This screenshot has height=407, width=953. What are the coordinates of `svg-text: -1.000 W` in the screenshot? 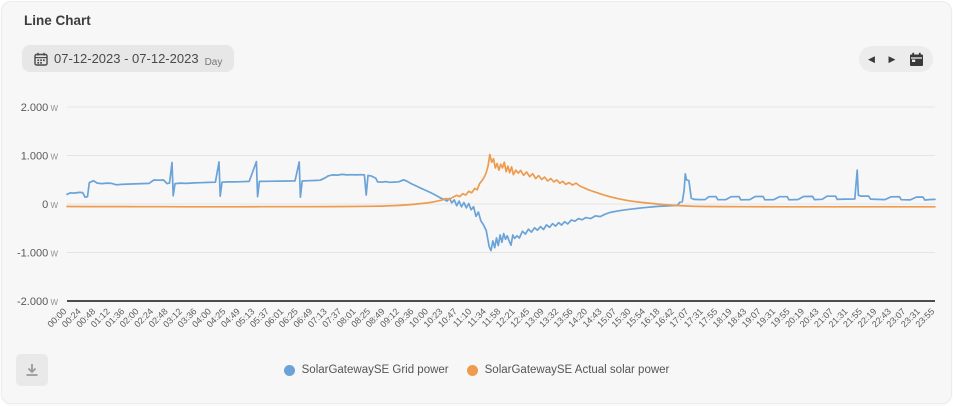 It's located at (37, 254).